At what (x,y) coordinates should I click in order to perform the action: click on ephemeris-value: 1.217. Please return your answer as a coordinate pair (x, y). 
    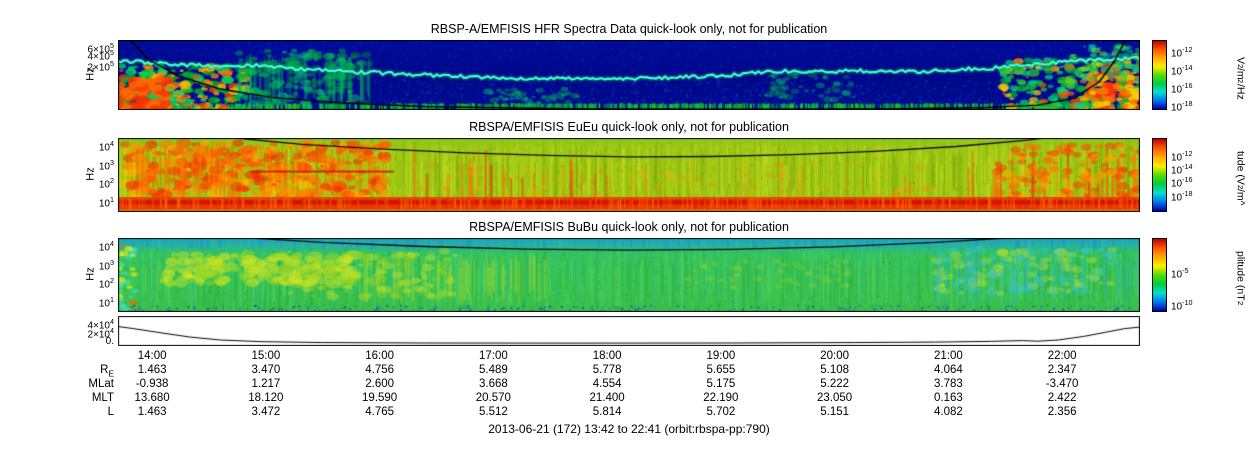
    Looking at the image, I should click on (266, 384).